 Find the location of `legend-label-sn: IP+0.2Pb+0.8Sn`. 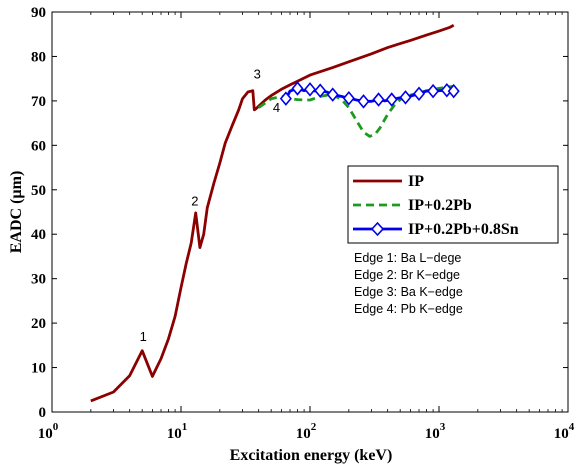

legend-label-sn: IP+0.2Pb+0.8Sn is located at coordinates (463, 229).